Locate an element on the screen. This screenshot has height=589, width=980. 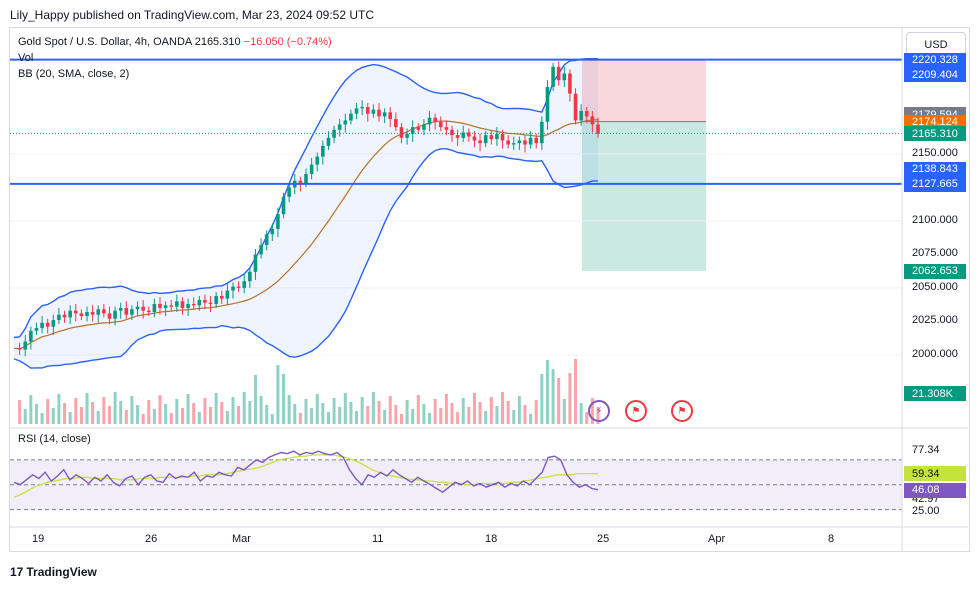
price-axis-label: 2050.000 is located at coordinates (935, 286).